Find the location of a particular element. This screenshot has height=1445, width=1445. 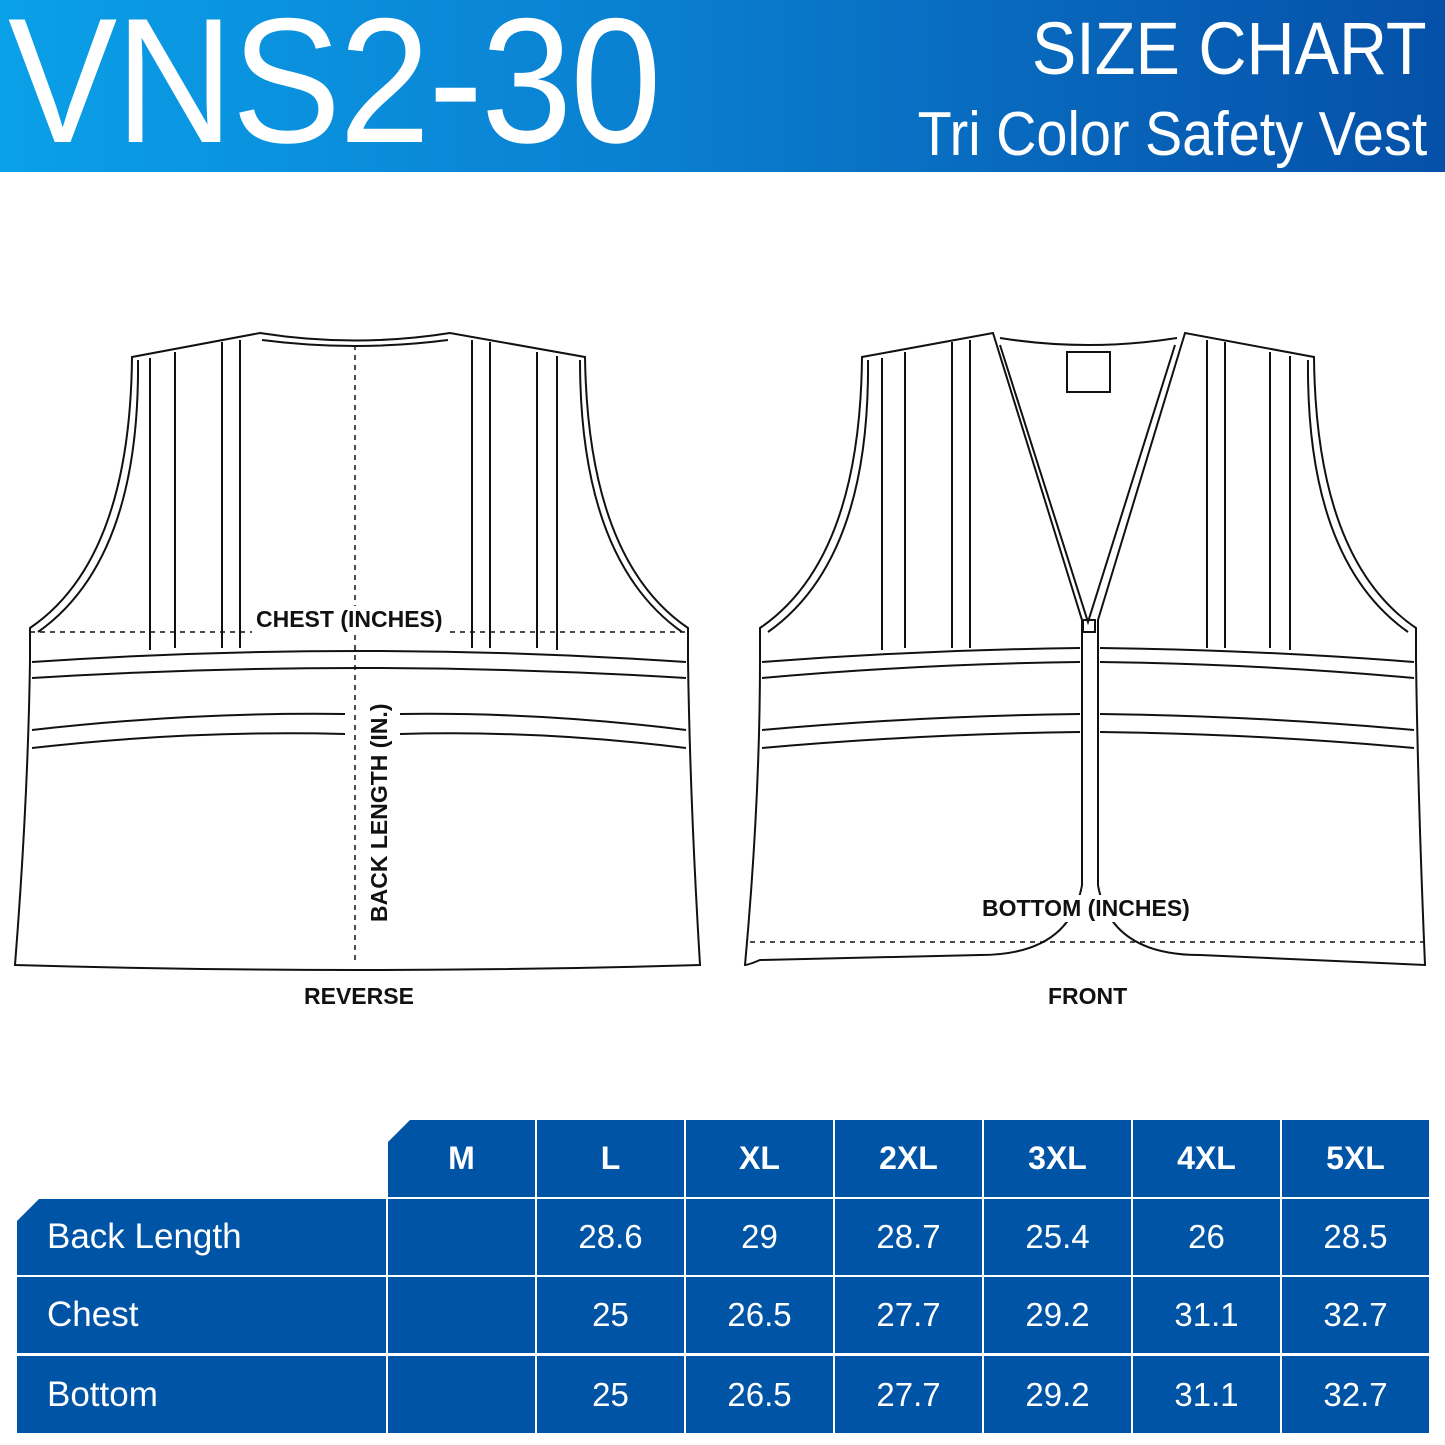

table-cell: 28.7 is located at coordinates (908, 1237).